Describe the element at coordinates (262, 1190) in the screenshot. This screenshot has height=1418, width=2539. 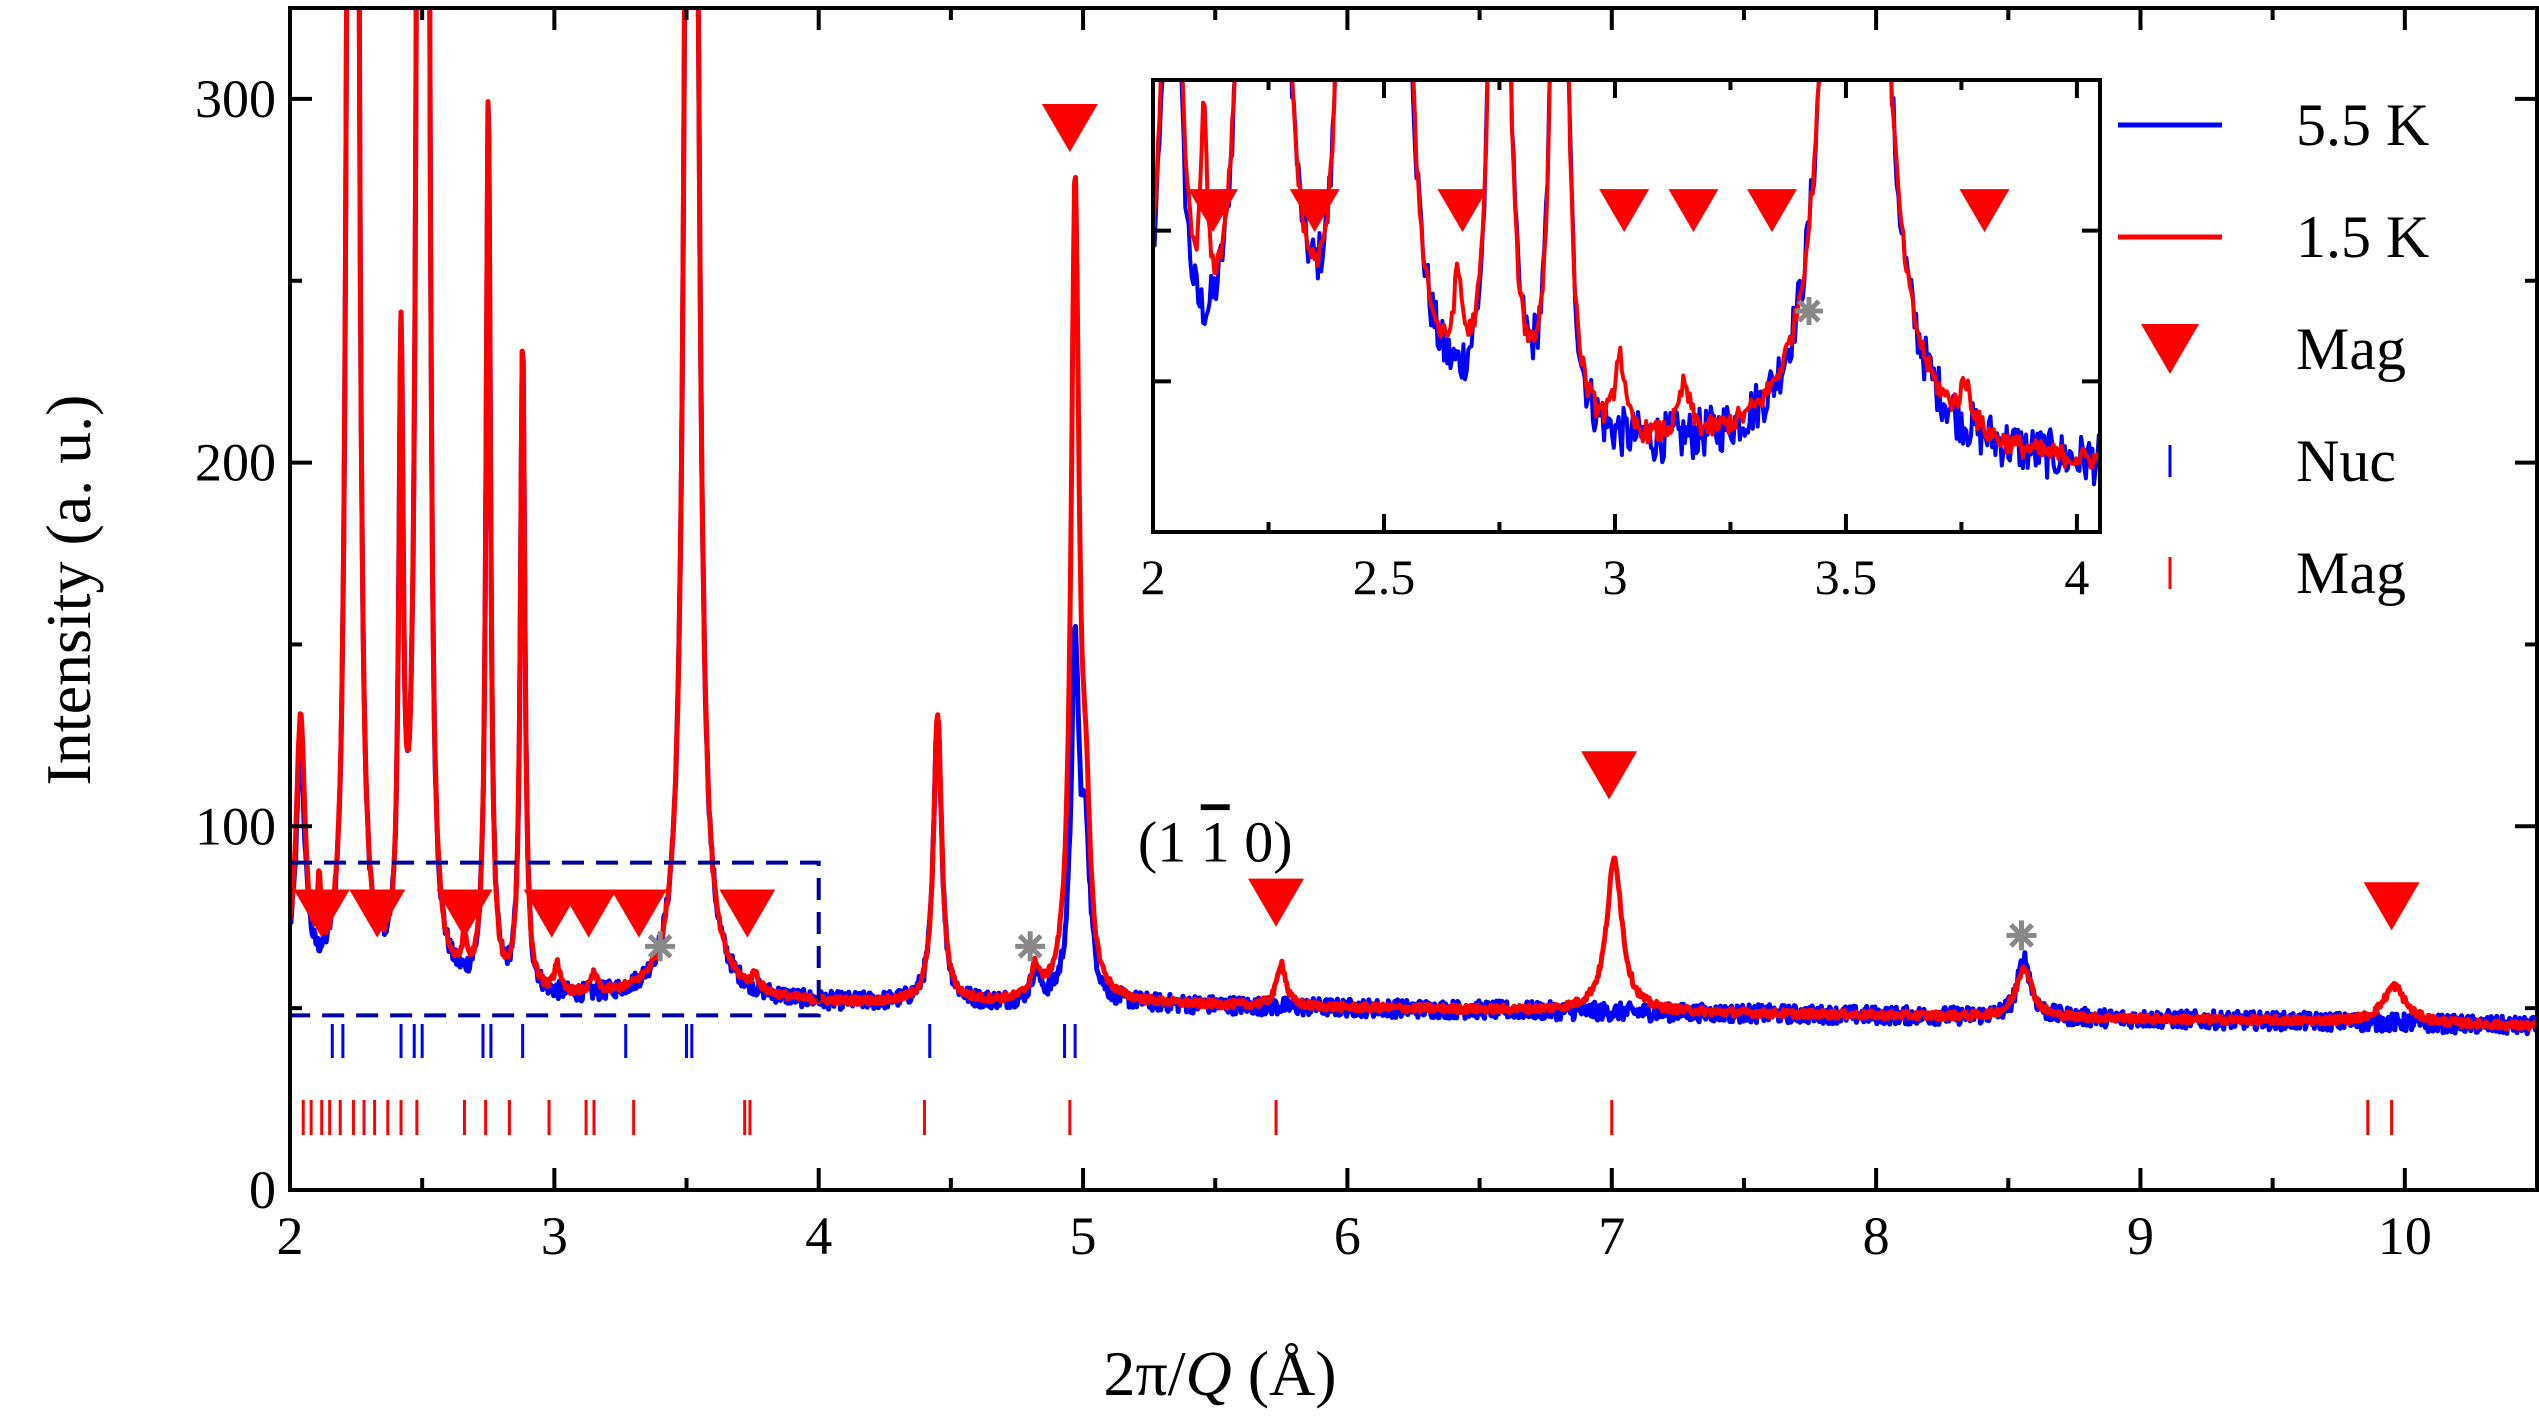
I see `y-tick-label: 0` at that location.